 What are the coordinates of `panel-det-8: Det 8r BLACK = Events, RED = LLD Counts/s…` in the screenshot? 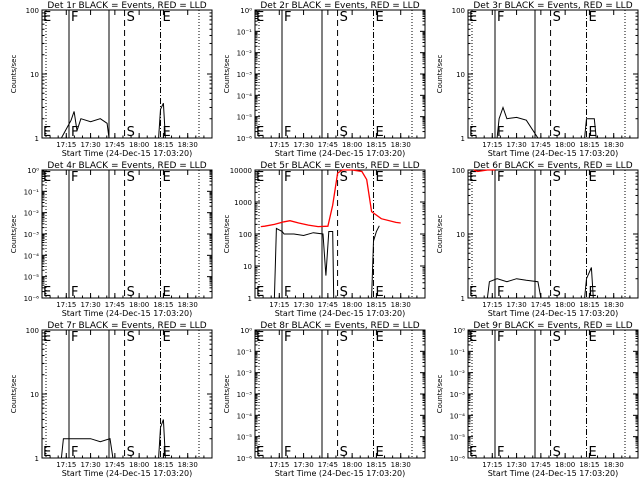 It's located at (324, 399).